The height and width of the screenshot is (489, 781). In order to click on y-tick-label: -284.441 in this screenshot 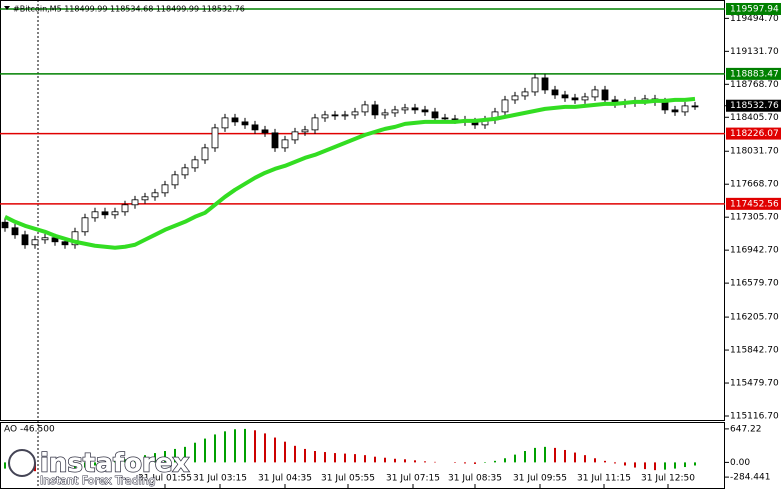, I will do `click(750, 478)`.